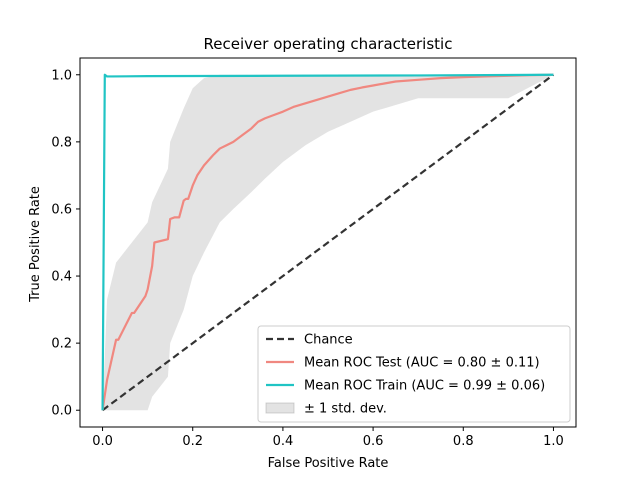 The width and height of the screenshot is (640, 480). I want to click on x-tick-label: 0.8, so click(463, 441).